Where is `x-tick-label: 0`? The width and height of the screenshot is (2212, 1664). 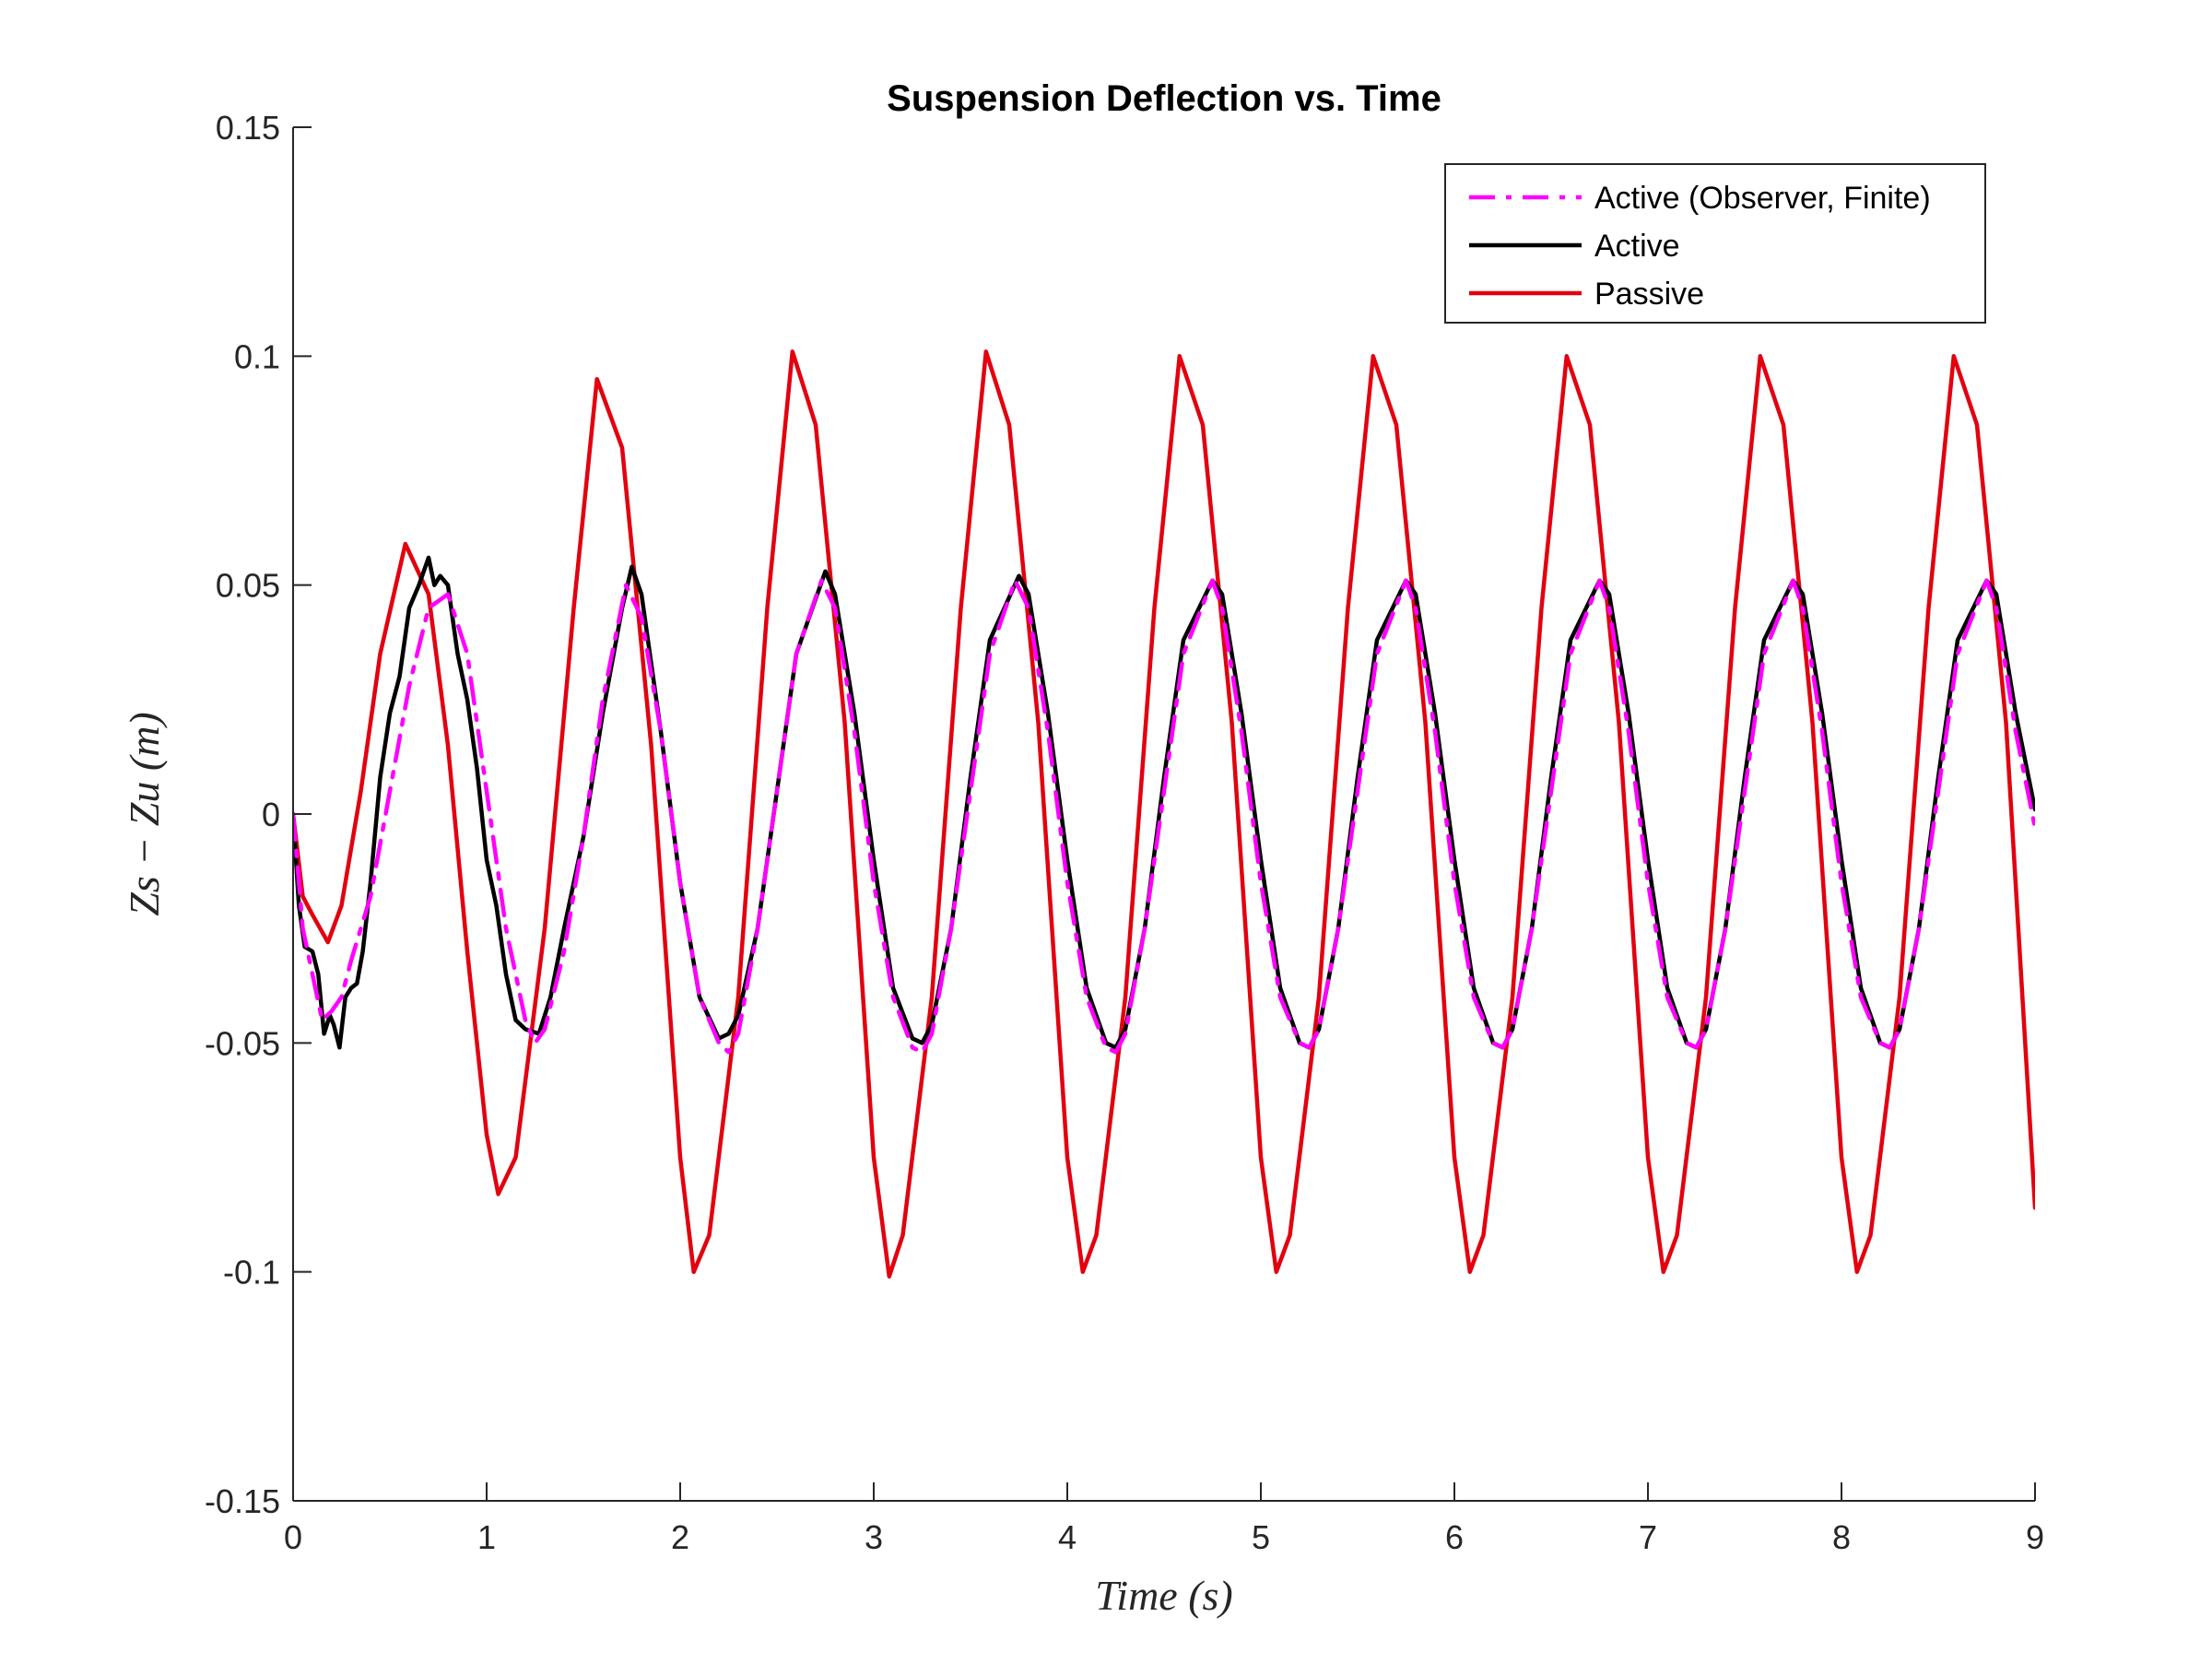 x-tick-label: 0 is located at coordinates (293, 1537).